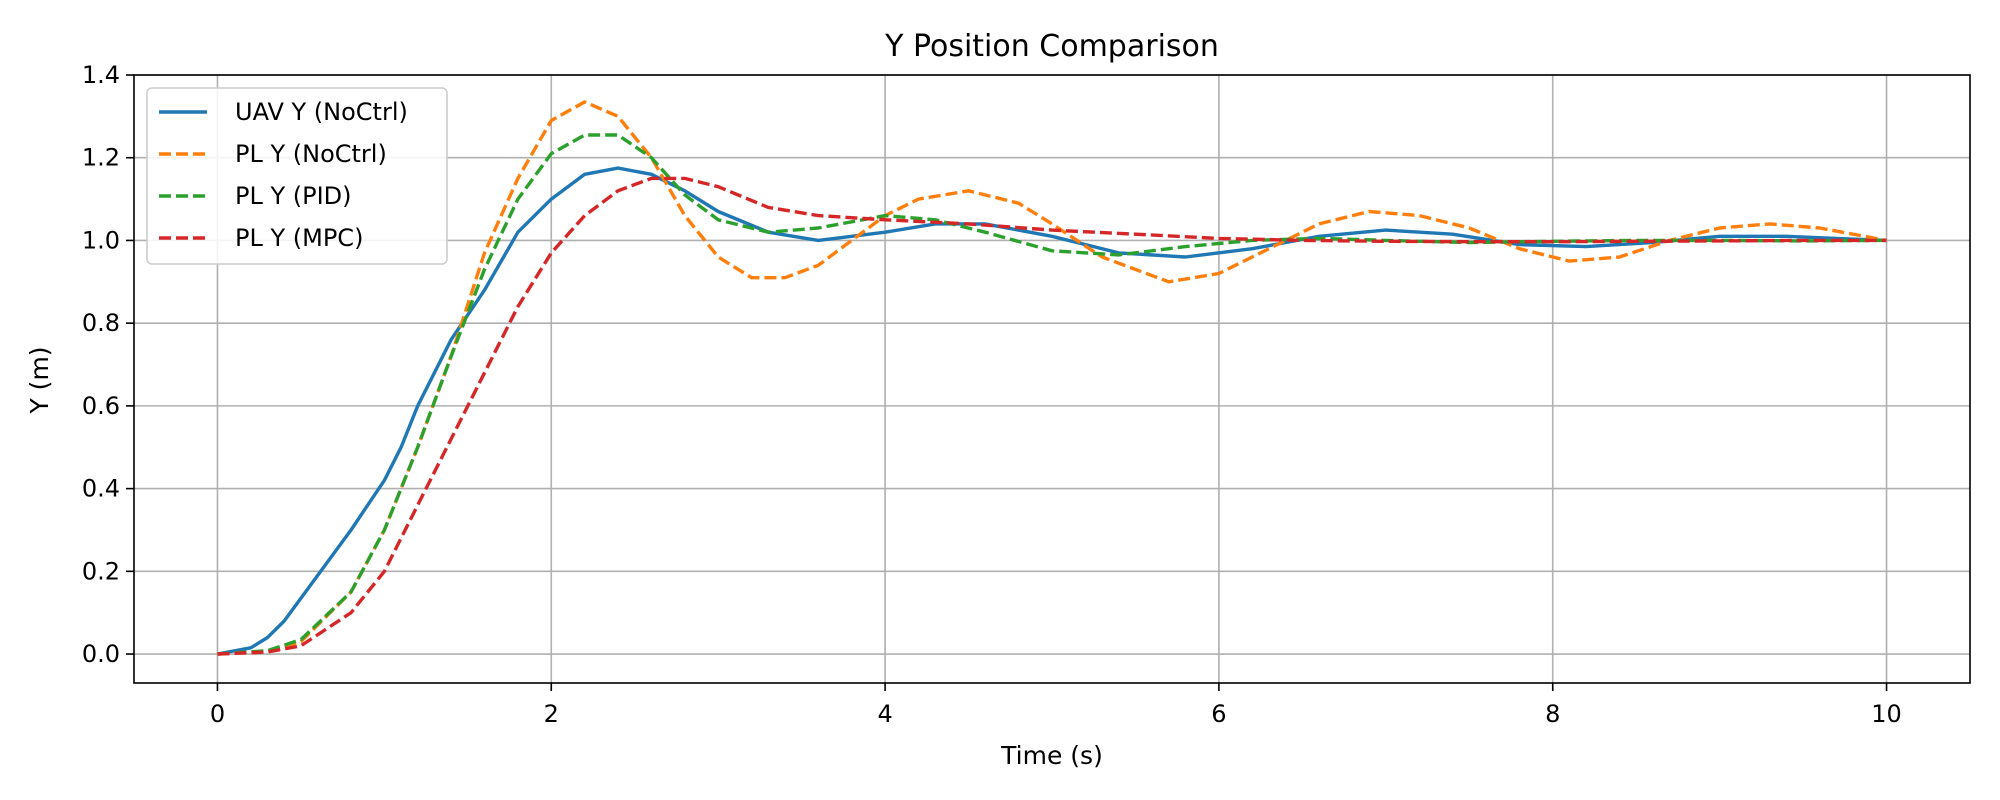 This screenshot has width=2000, height=800. What do you see at coordinates (101, 323) in the screenshot?
I see `y-tick-label: 0.8` at bounding box center [101, 323].